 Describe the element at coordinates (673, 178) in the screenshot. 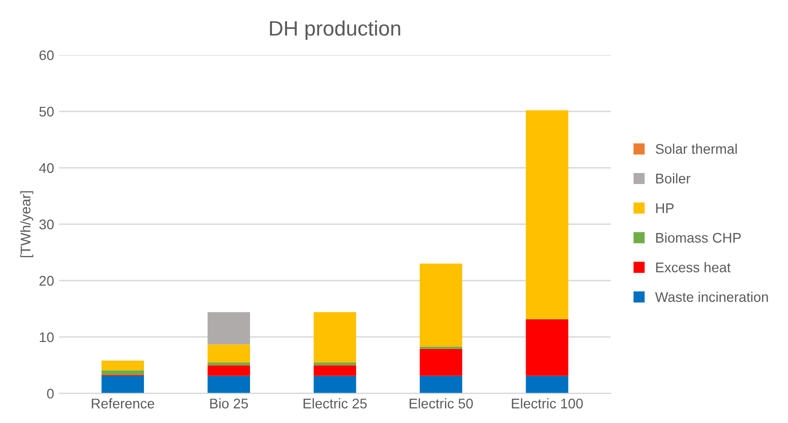

I see `legend-label: Boiler` at that location.